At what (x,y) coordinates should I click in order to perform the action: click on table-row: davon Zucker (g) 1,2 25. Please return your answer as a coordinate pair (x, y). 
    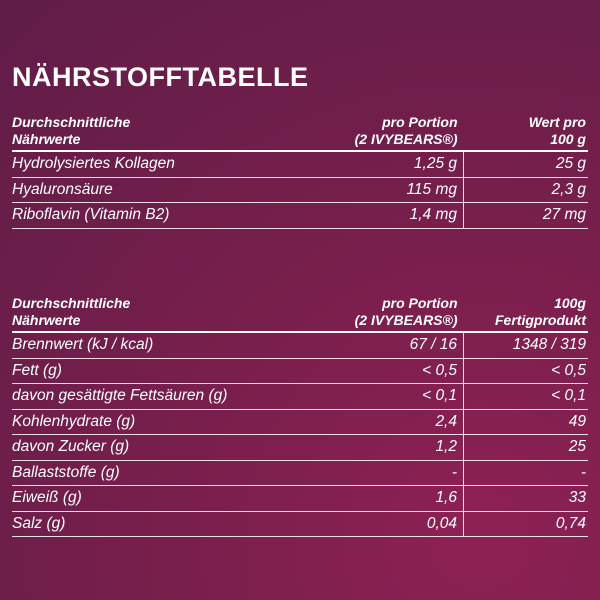
    Looking at the image, I should click on (300, 447).